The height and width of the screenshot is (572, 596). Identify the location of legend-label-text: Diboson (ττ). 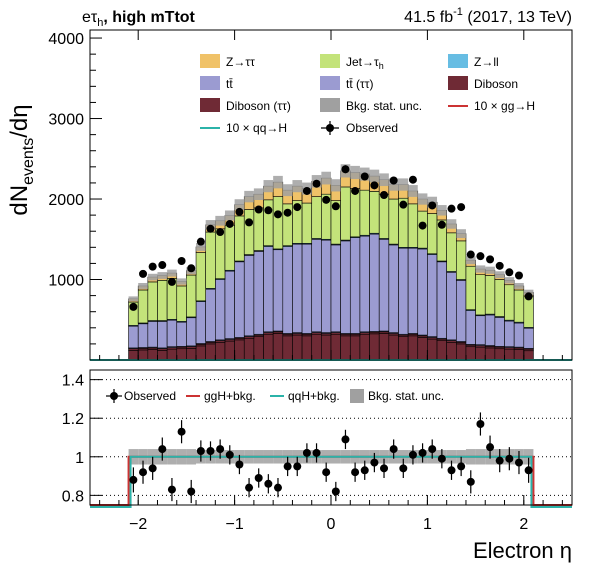
(258, 106).